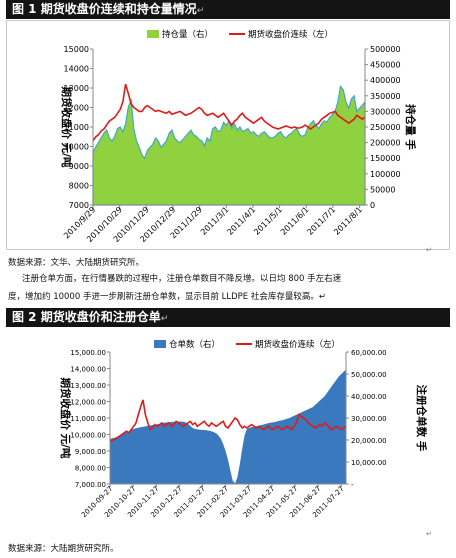 This screenshot has height=558, width=456. I want to click on legend-label-area: 持仓量（右）, so click(187, 34).